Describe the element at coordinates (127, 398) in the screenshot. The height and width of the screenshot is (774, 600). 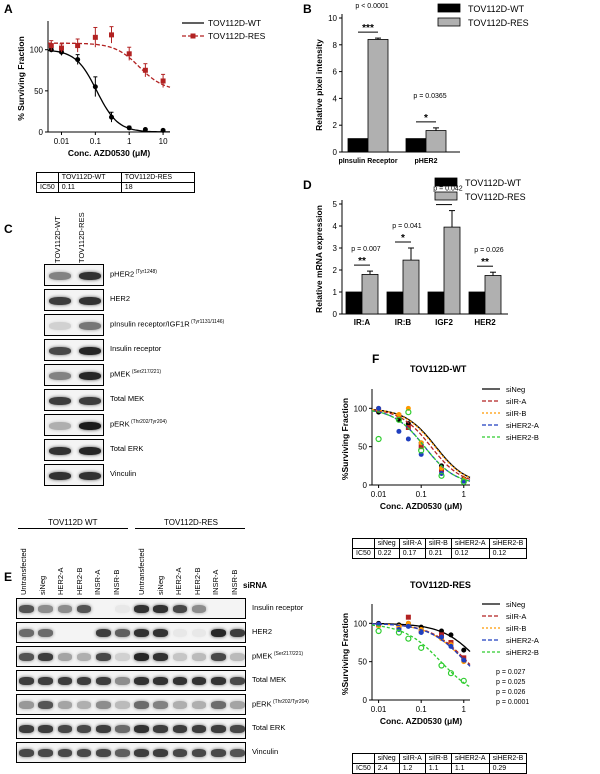
I see `blot-protein-name: Total MEK` at that location.